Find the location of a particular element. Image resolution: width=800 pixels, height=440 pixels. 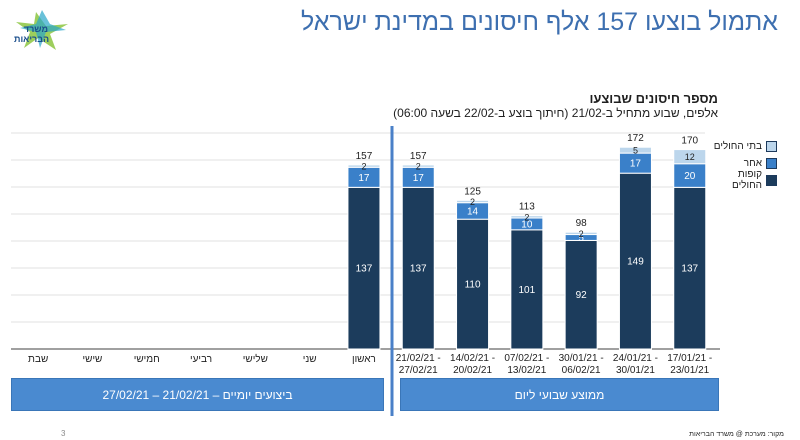

category-label: 17/01/21 -23/01/21 is located at coordinates (689, 364).